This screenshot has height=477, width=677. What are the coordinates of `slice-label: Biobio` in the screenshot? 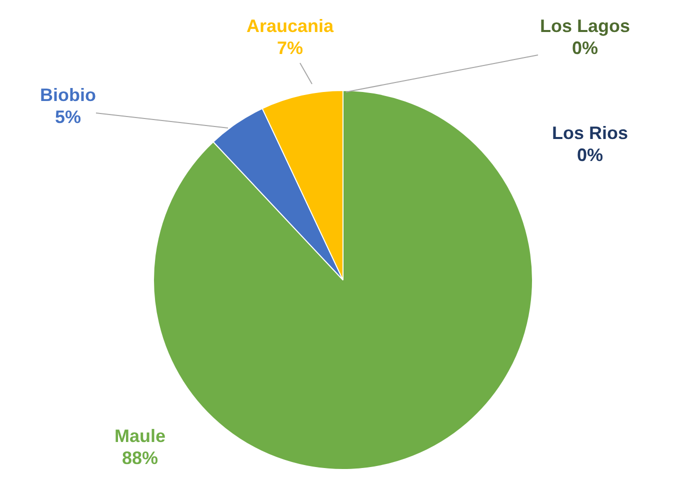 It's located at (68, 94).